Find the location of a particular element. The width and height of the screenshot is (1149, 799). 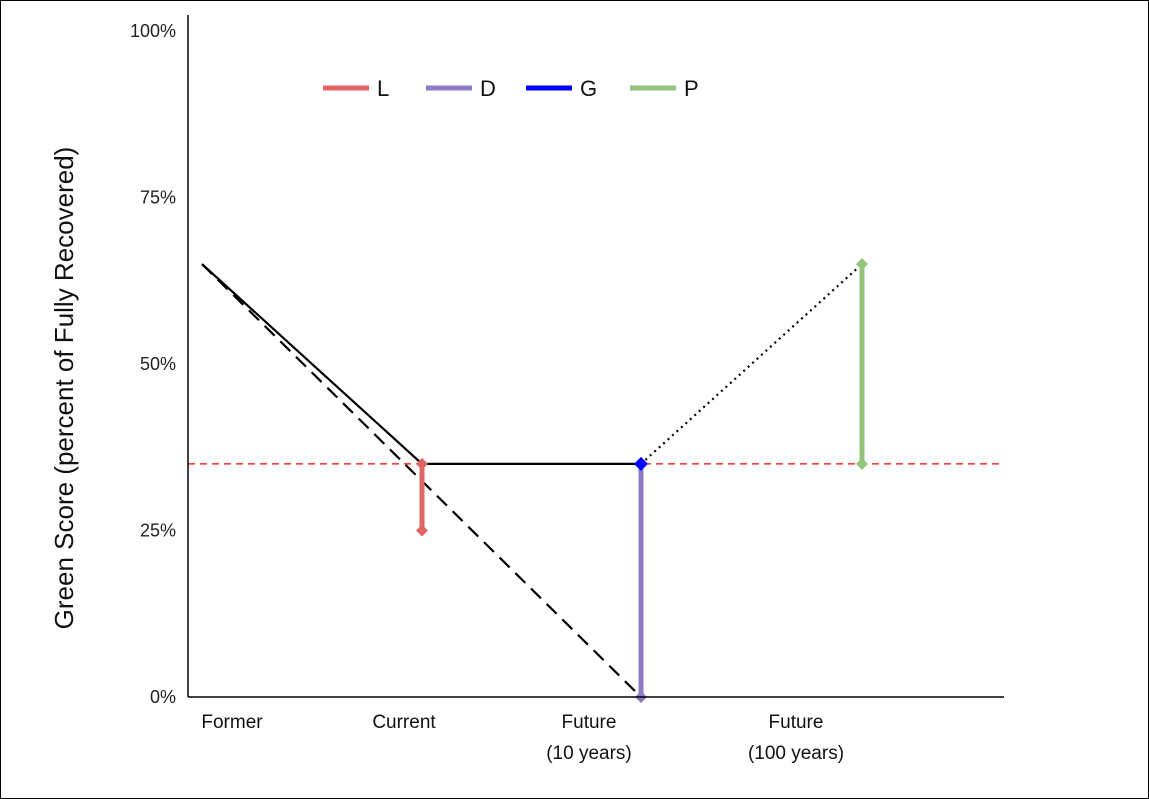

legend-label-p: P is located at coordinates (691, 88).